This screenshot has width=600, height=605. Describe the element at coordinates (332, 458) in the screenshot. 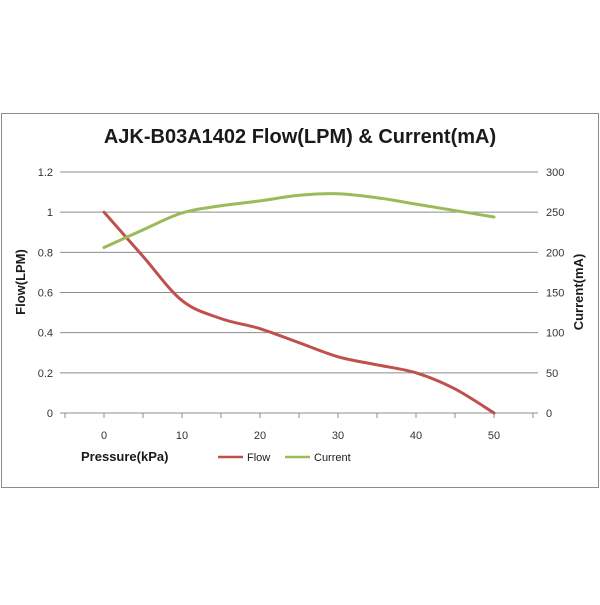

I see `legend-current-label: Current` at that location.